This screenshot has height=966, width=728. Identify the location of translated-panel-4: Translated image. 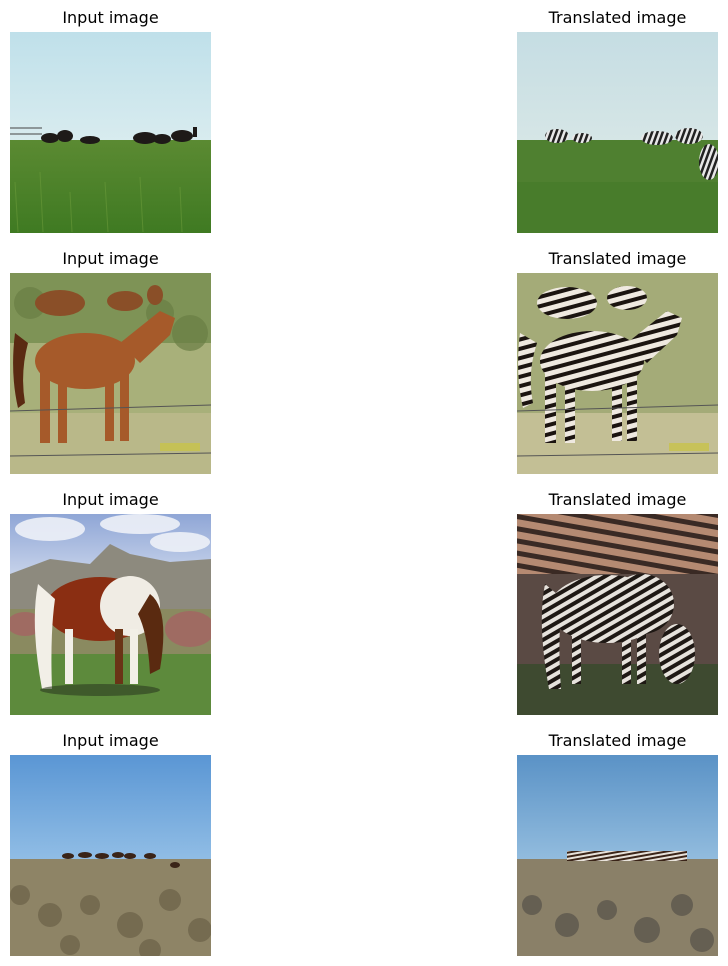
(617, 843).